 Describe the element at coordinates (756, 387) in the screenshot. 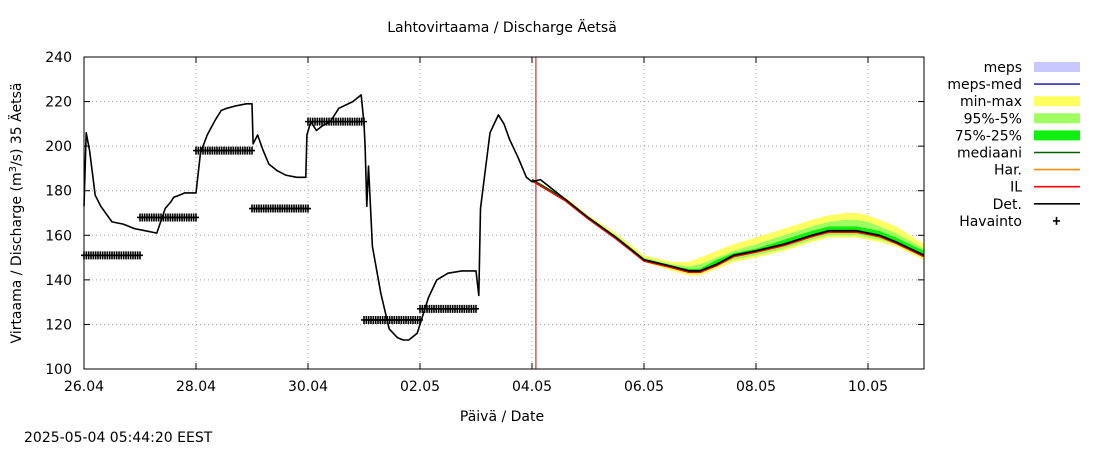

I see `x-tick-label: 08.05` at that location.